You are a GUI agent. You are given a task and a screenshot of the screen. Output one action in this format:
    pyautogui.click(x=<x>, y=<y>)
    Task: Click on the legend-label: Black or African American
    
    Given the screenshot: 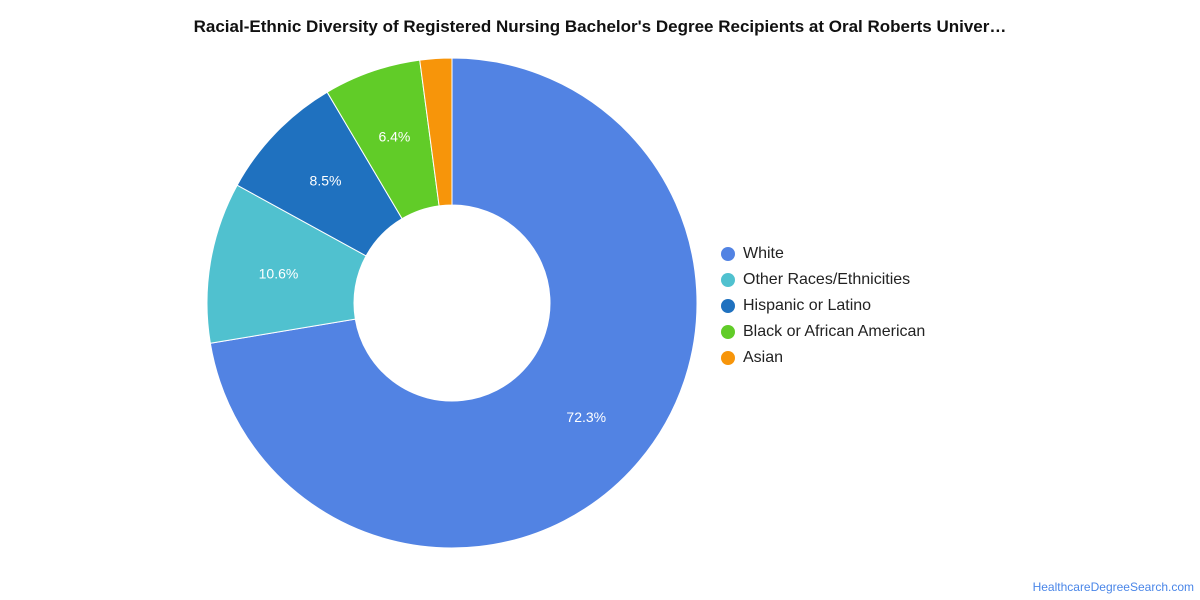 What is the action you would take?
    pyautogui.click(x=834, y=331)
    